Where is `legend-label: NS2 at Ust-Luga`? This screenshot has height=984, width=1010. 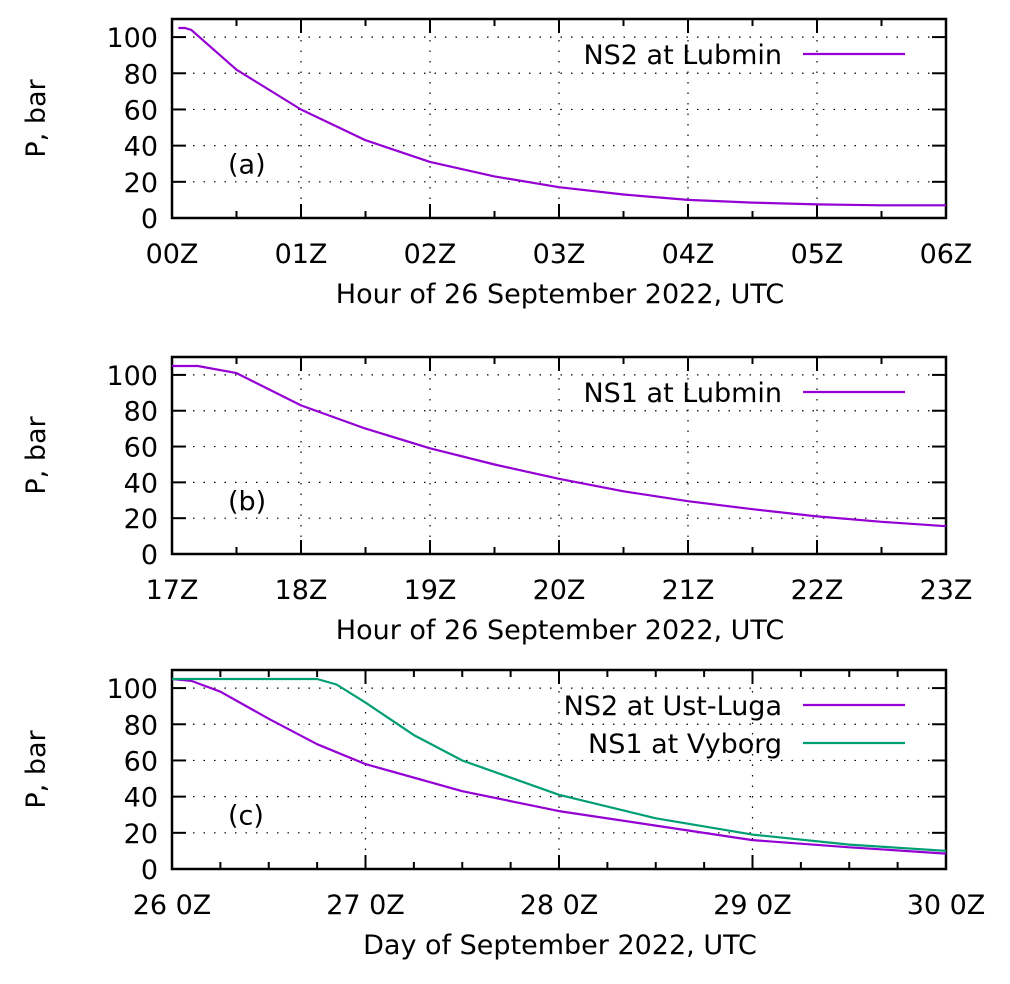 legend-label: NS2 at Ust-Luga is located at coordinates (673, 706).